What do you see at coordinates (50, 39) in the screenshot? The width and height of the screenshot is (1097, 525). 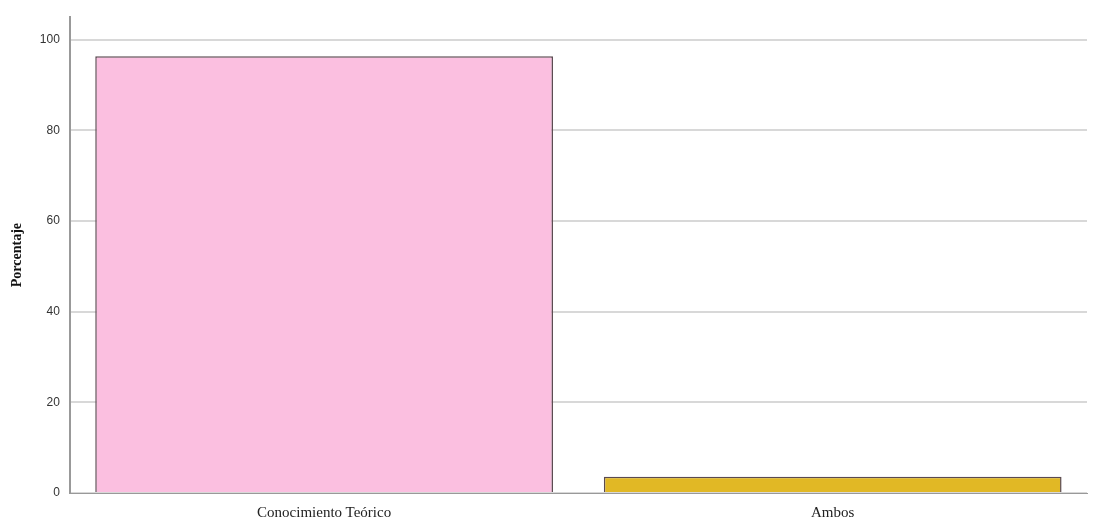 I see `y-tick-label: 100` at bounding box center [50, 39].